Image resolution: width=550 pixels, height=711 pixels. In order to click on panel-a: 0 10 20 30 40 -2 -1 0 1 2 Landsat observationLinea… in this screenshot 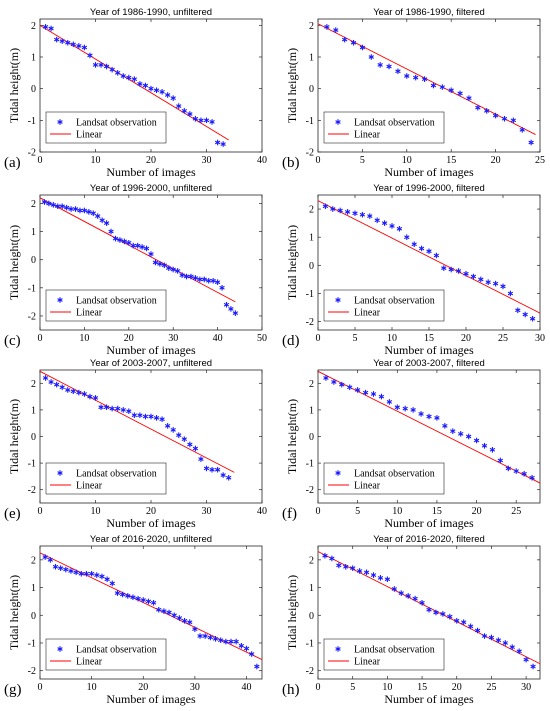, I will do `click(135, 93)`.